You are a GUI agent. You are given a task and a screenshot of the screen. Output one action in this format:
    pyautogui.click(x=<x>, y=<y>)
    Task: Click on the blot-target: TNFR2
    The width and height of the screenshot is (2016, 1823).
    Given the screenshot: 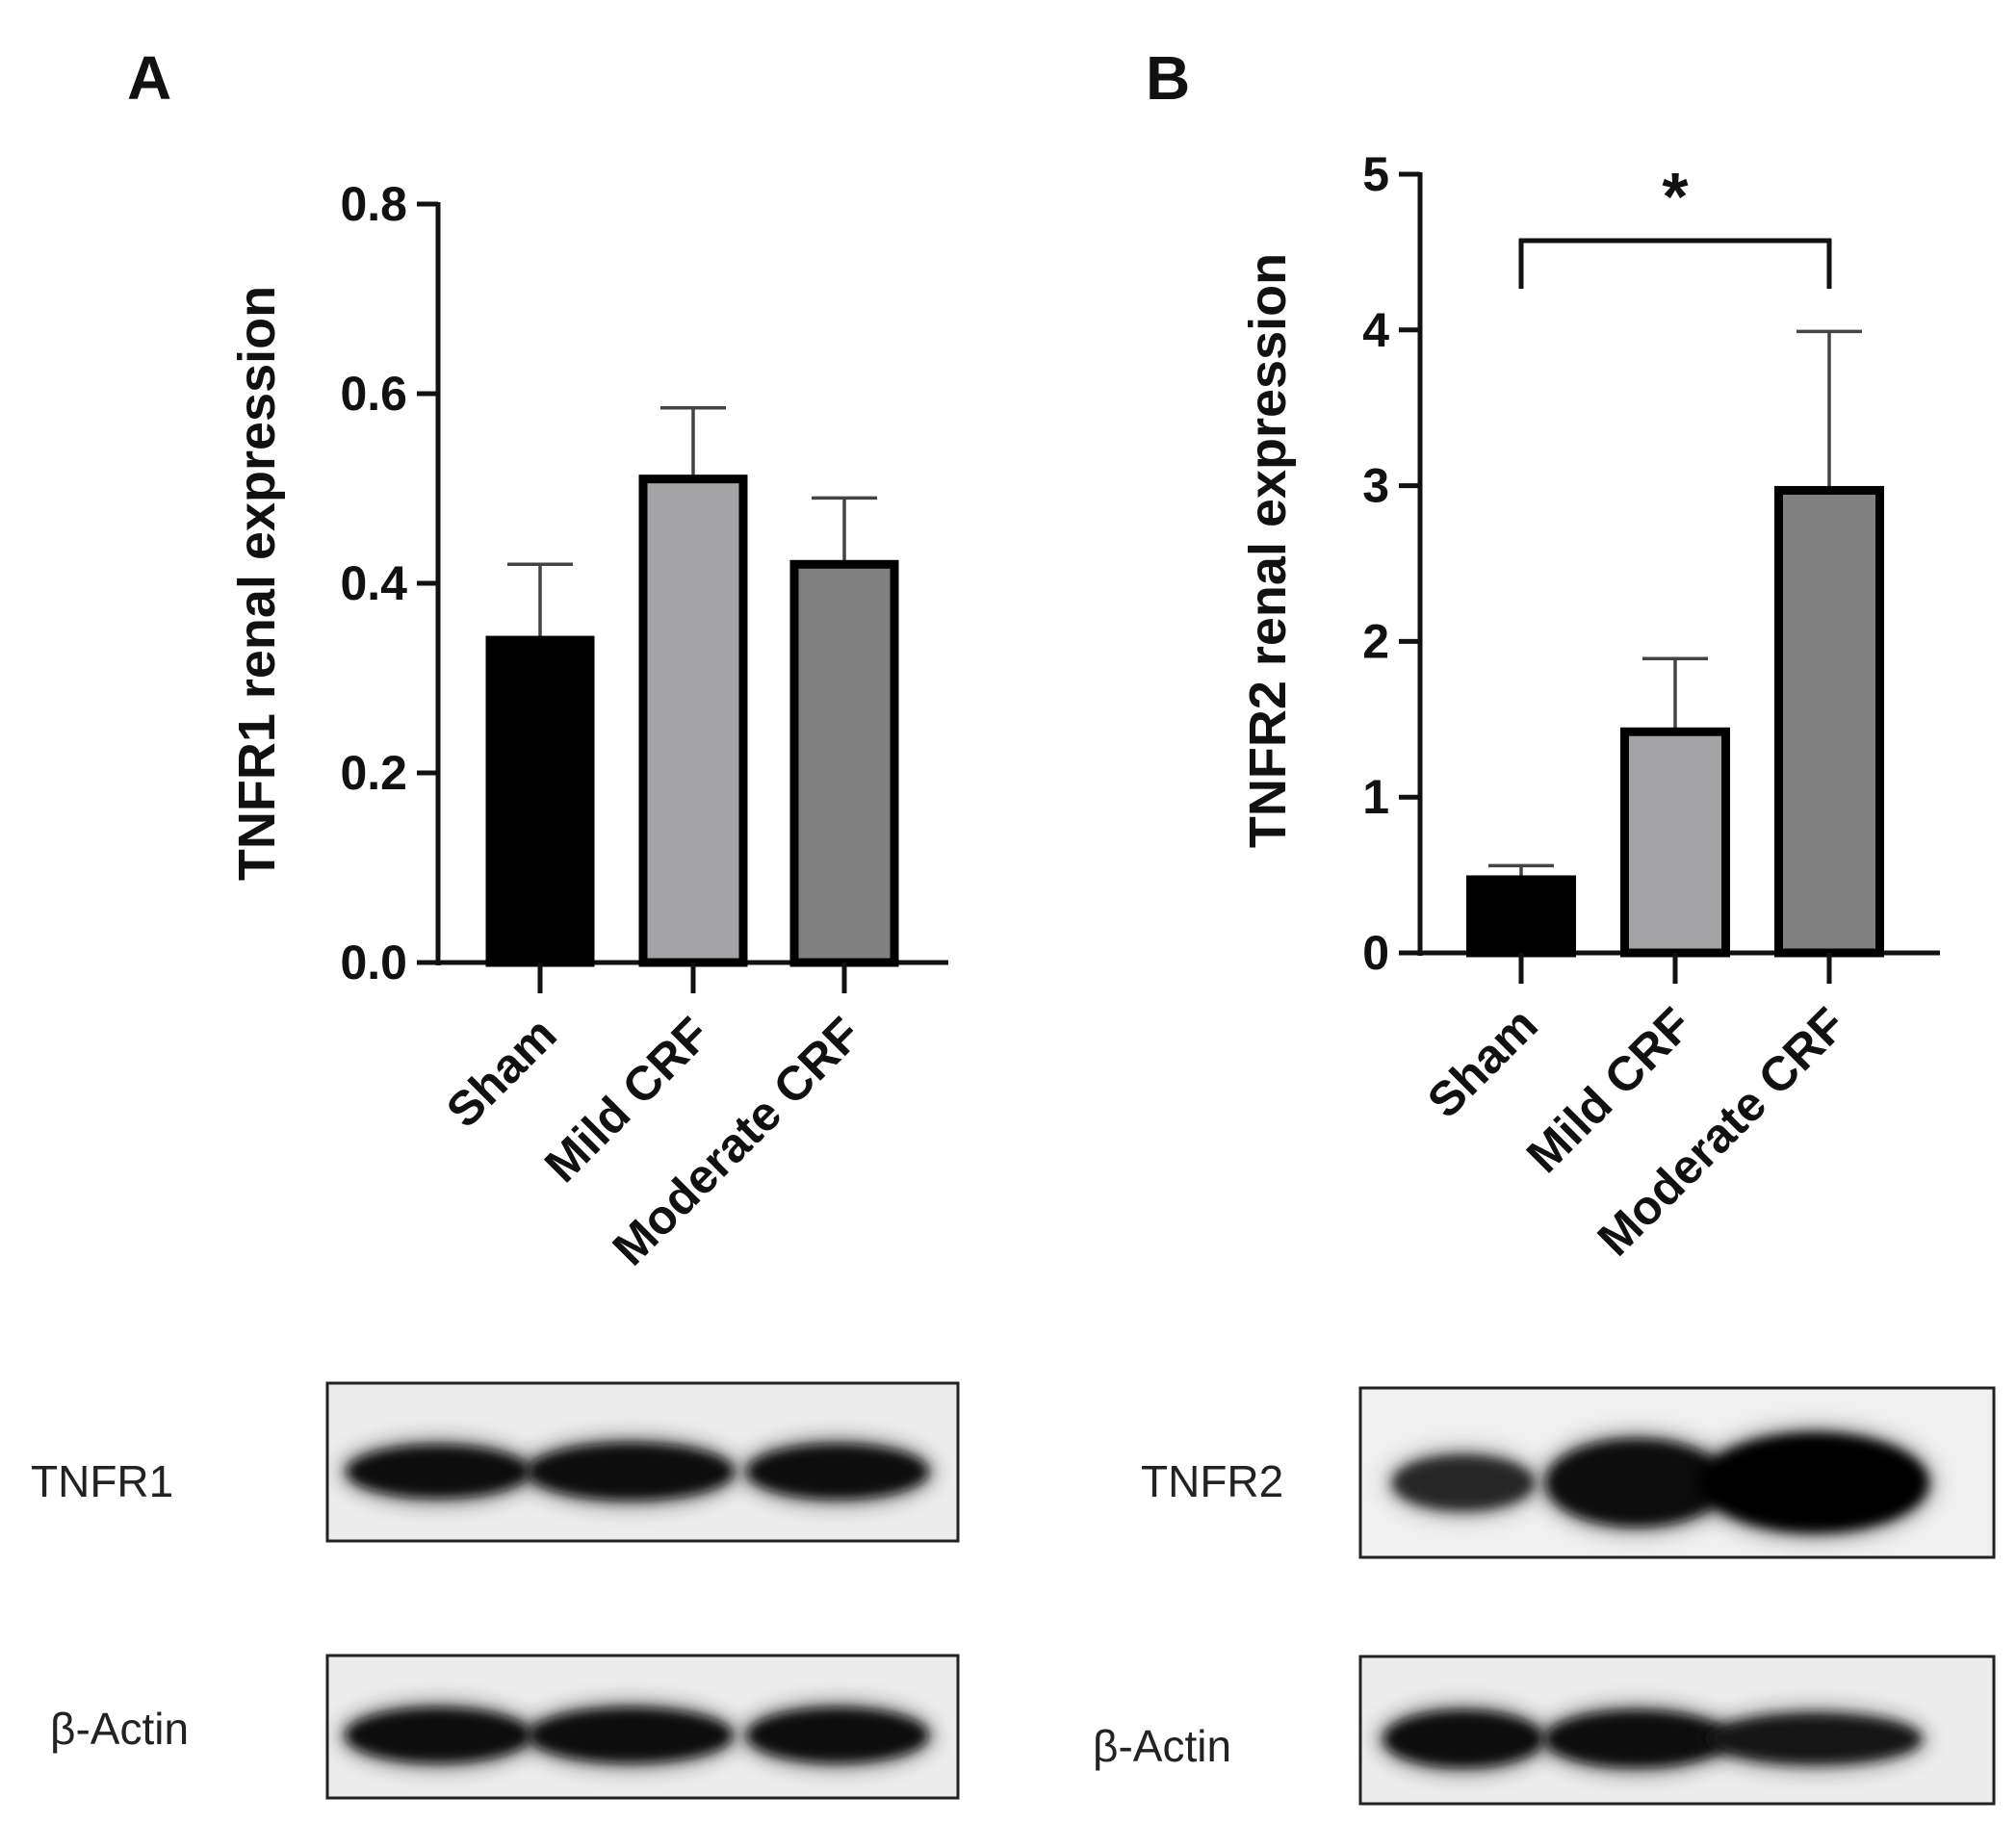 What is the action you would take?
    pyautogui.click(x=1568, y=1472)
    